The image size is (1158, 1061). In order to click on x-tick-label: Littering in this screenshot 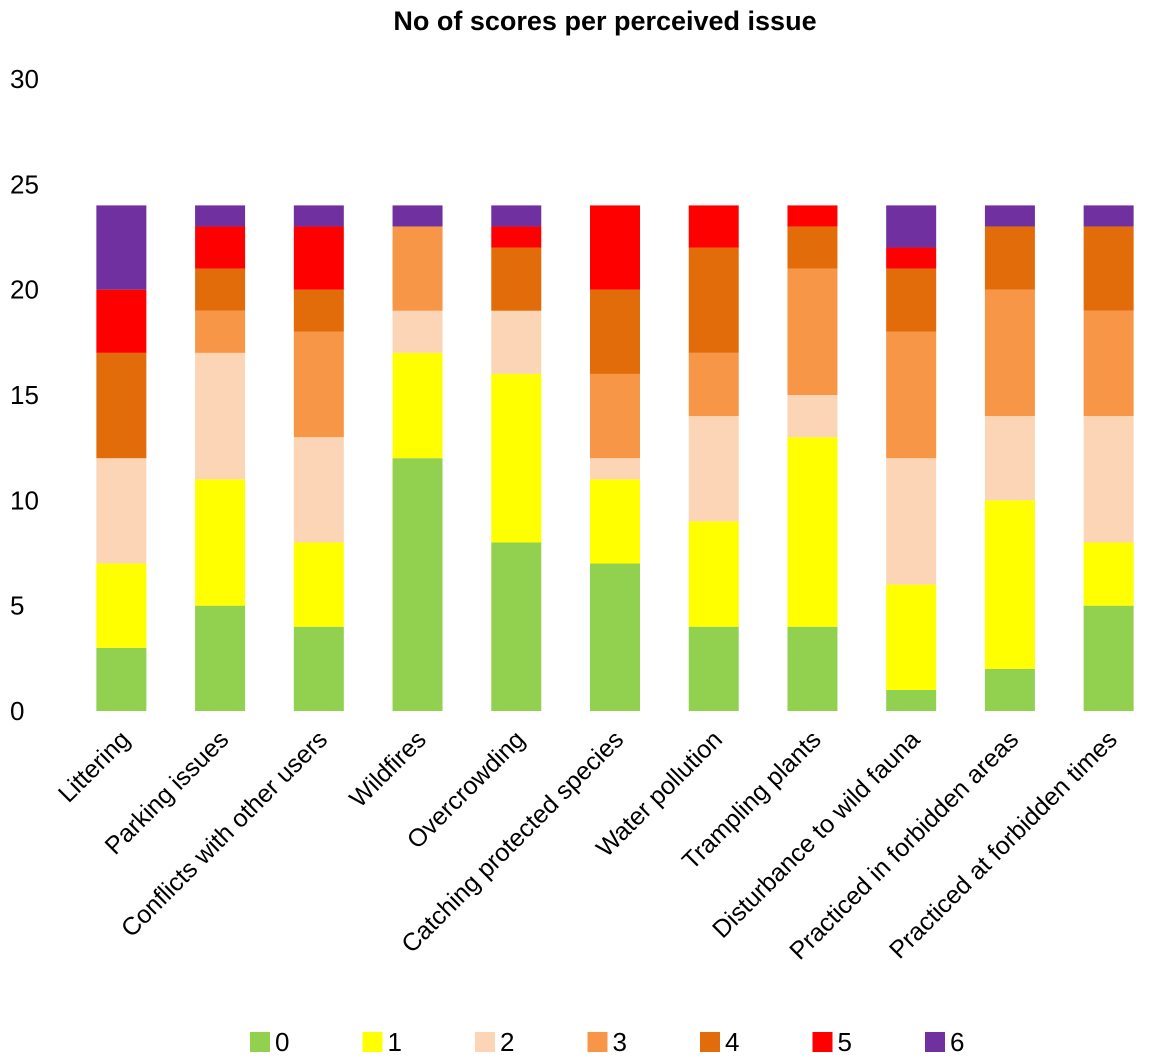, I will do `click(94, 766)`.